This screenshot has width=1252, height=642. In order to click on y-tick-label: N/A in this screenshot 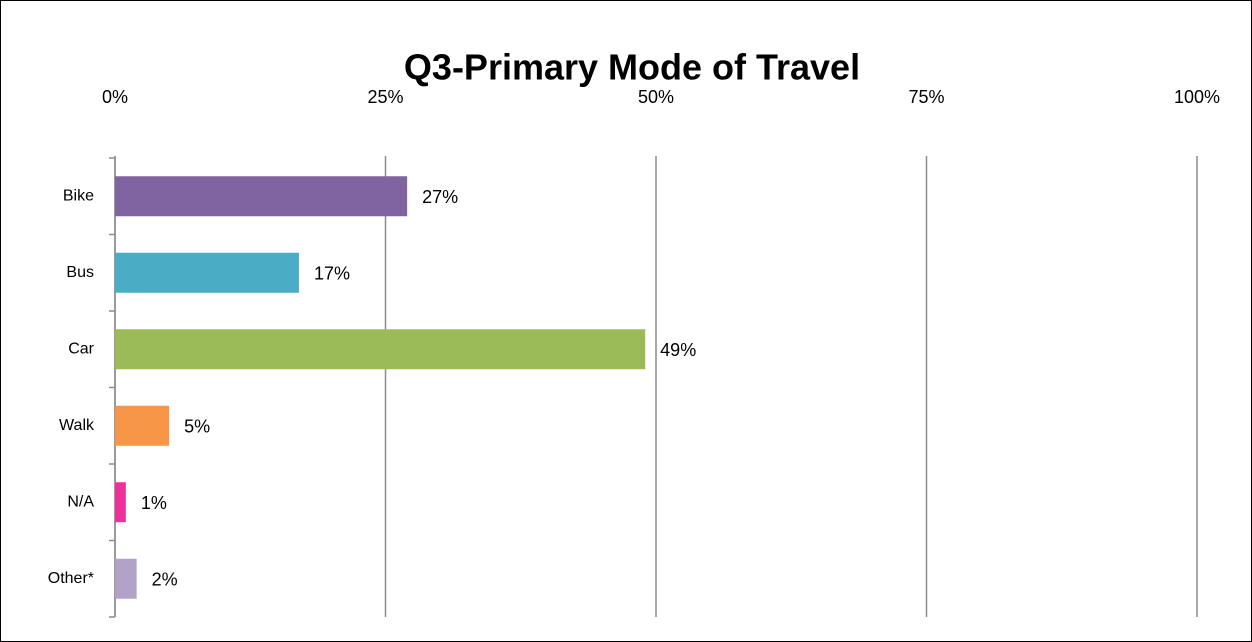, I will do `click(80, 501)`.